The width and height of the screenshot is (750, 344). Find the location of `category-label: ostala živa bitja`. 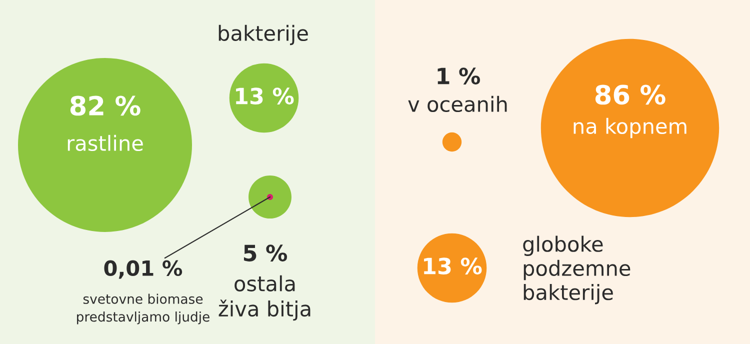

category-label: ostala živa bitja is located at coordinates (264, 298).